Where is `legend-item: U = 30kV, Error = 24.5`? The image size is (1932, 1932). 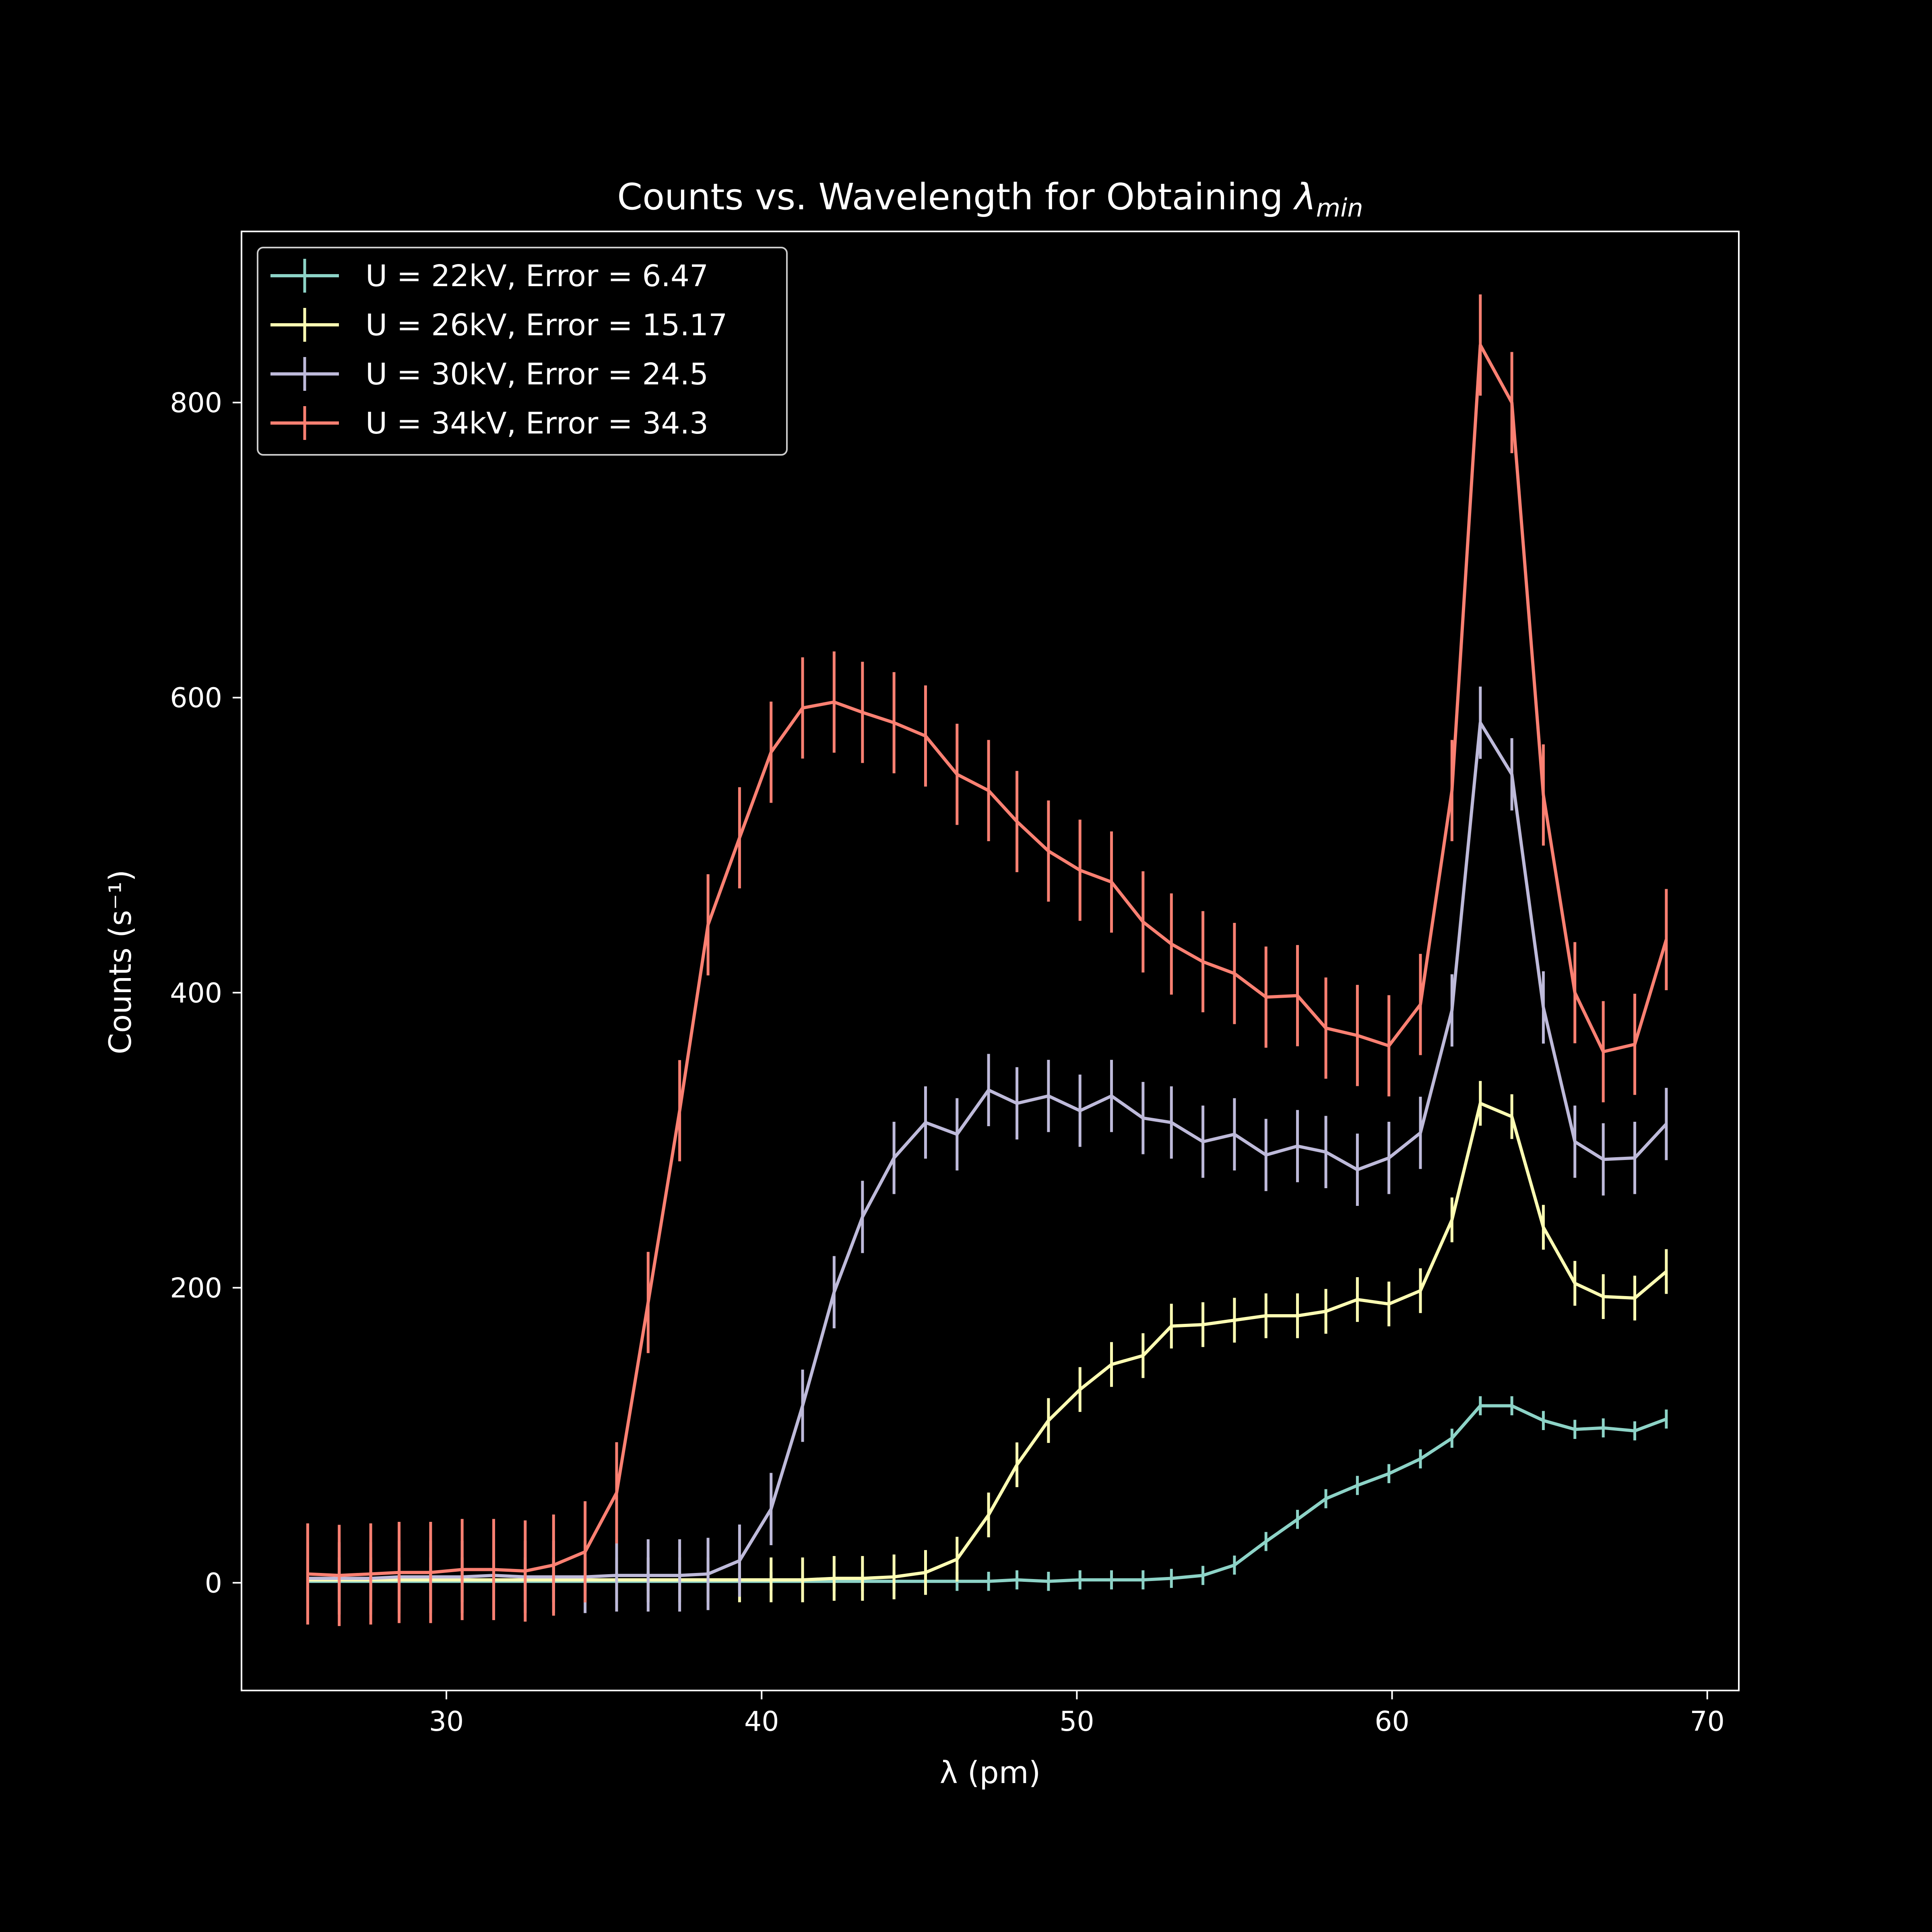
legend-item: U = 30kV, Error = 24.5 is located at coordinates (489, 374).